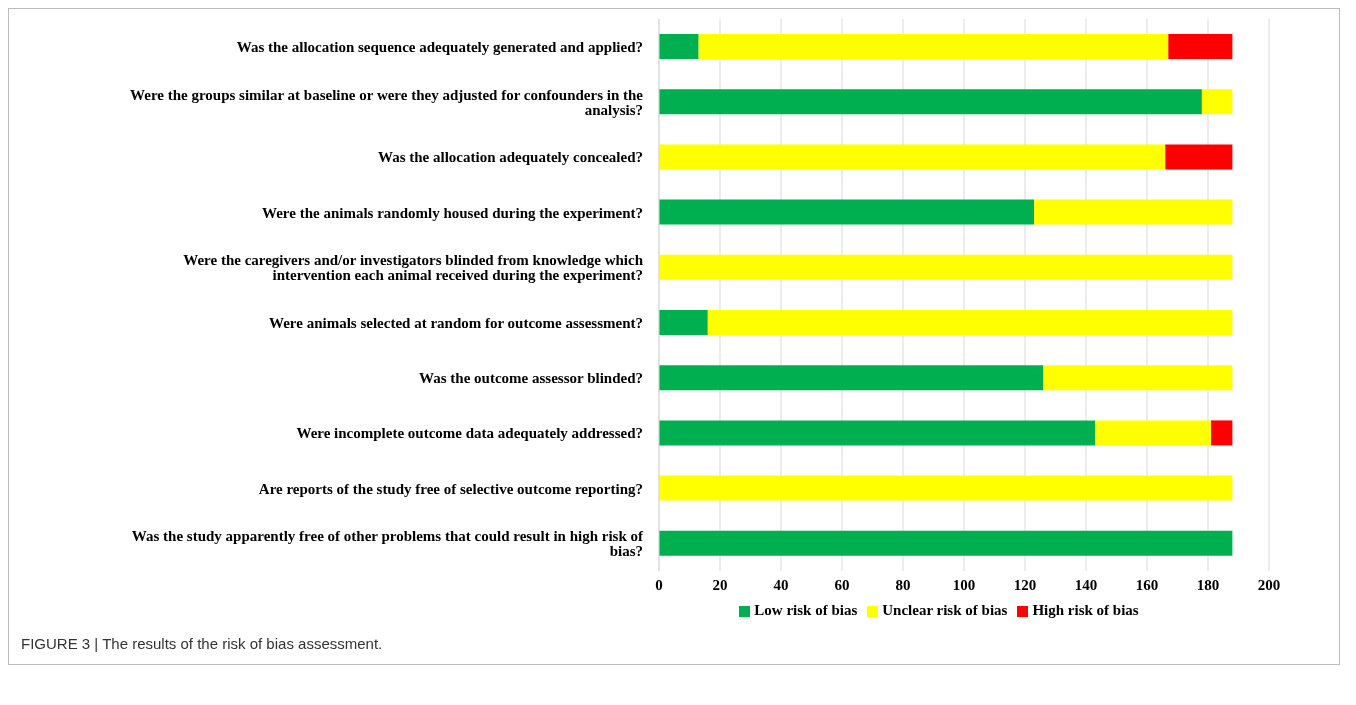 Image resolution: width=1356 pixels, height=705 pixels. I want to click on legend-label: Low risk of bias, so click(806, 610).